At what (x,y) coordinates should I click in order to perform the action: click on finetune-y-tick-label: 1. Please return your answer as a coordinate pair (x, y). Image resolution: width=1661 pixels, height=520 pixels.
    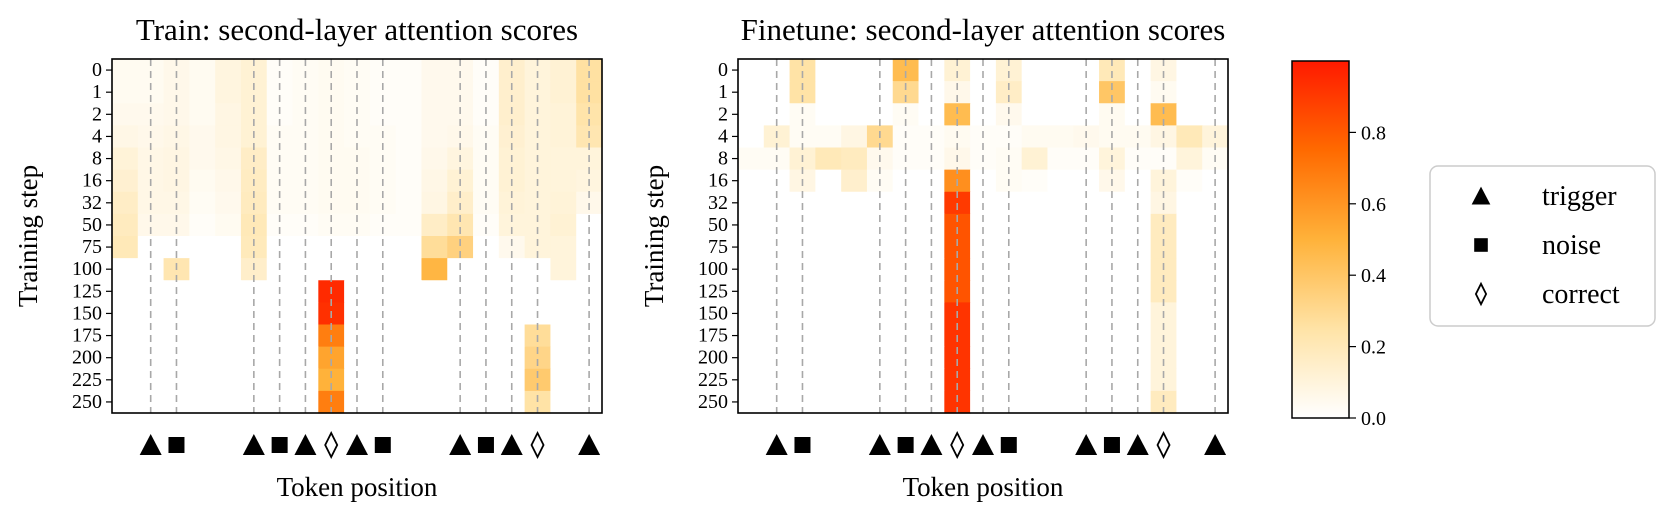
    Looking at the image, I should click on (723, 92).